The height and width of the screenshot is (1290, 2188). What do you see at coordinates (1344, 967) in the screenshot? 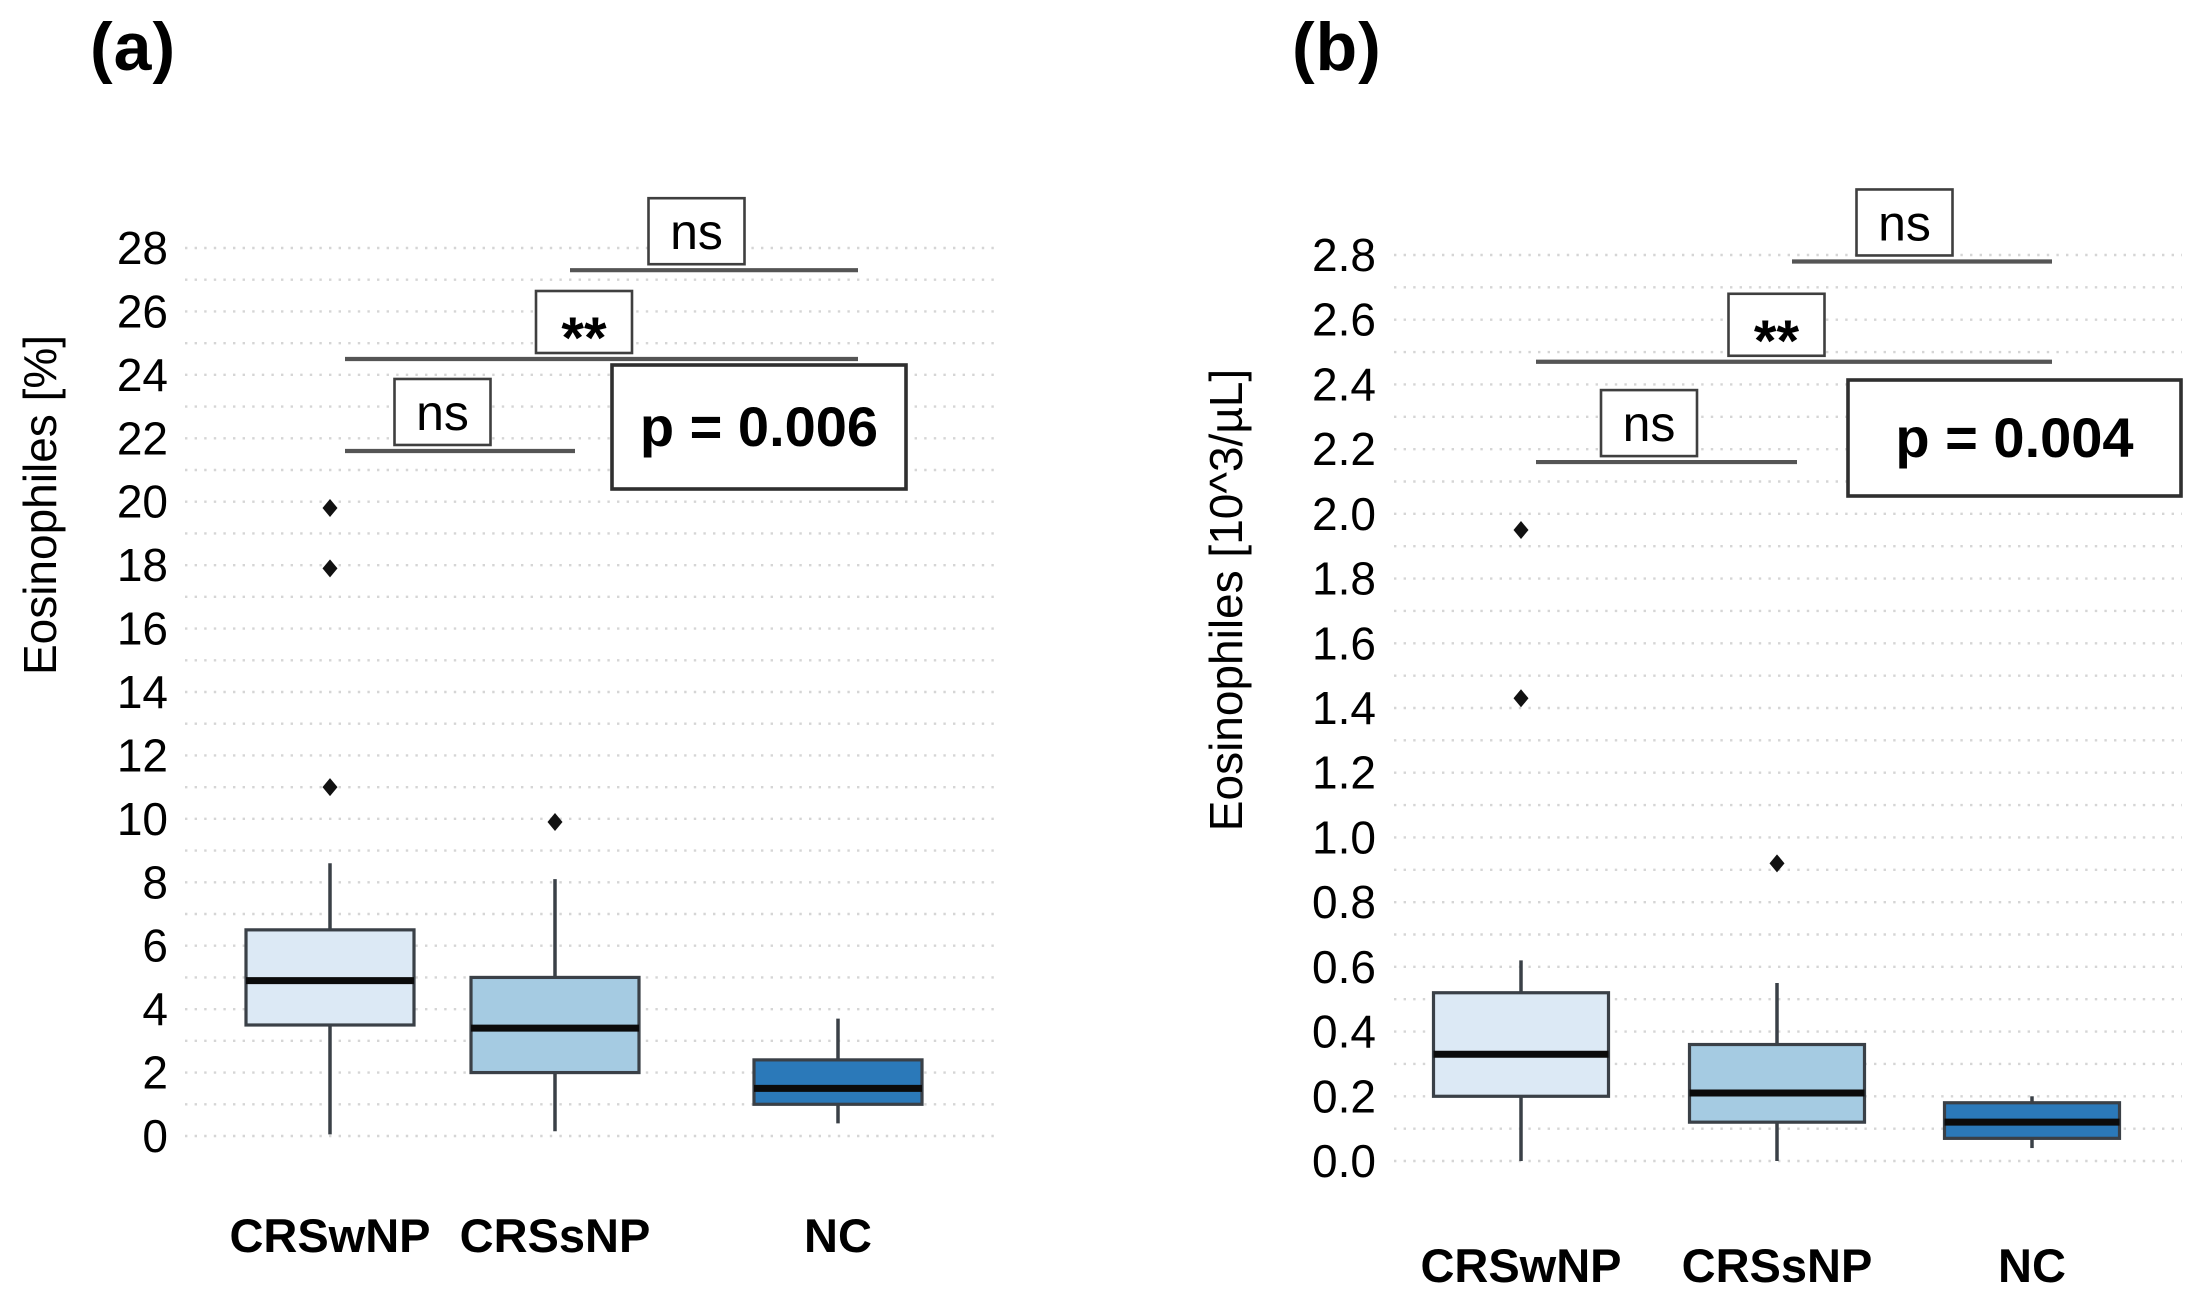
I see `y-tick-label: 0.6` at bounding box center [1344, 967].